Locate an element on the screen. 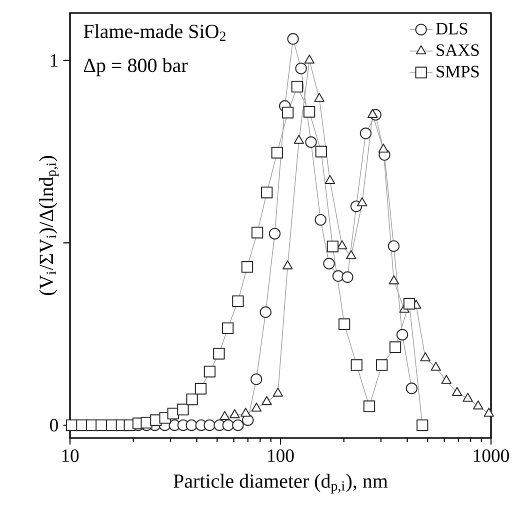 This screenshot has width=517, height=510. x-tick-label: 100 is located at coordinates (281, 455).